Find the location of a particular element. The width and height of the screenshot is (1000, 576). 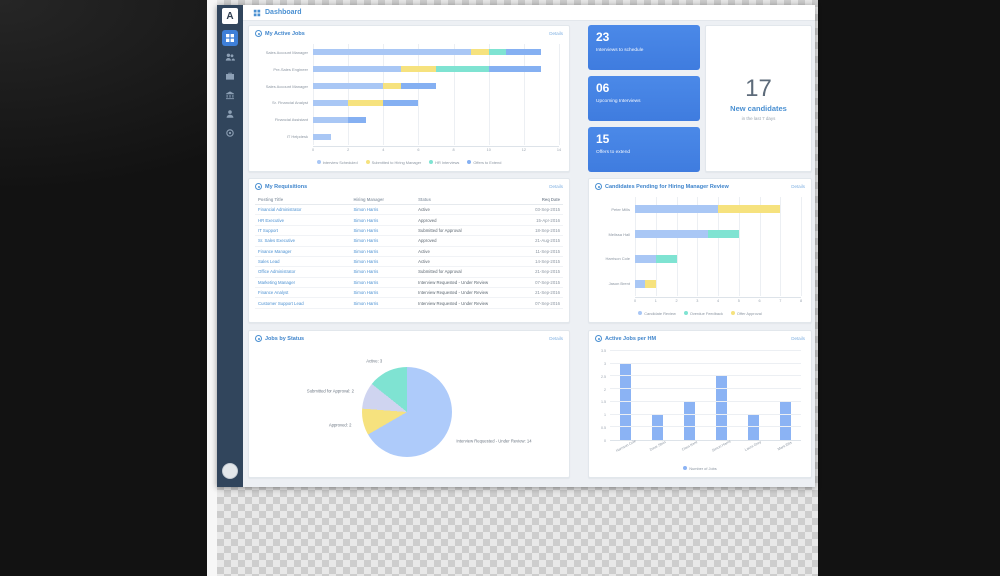

sidebar-item-dashboard is located at coordinates (230, 38).